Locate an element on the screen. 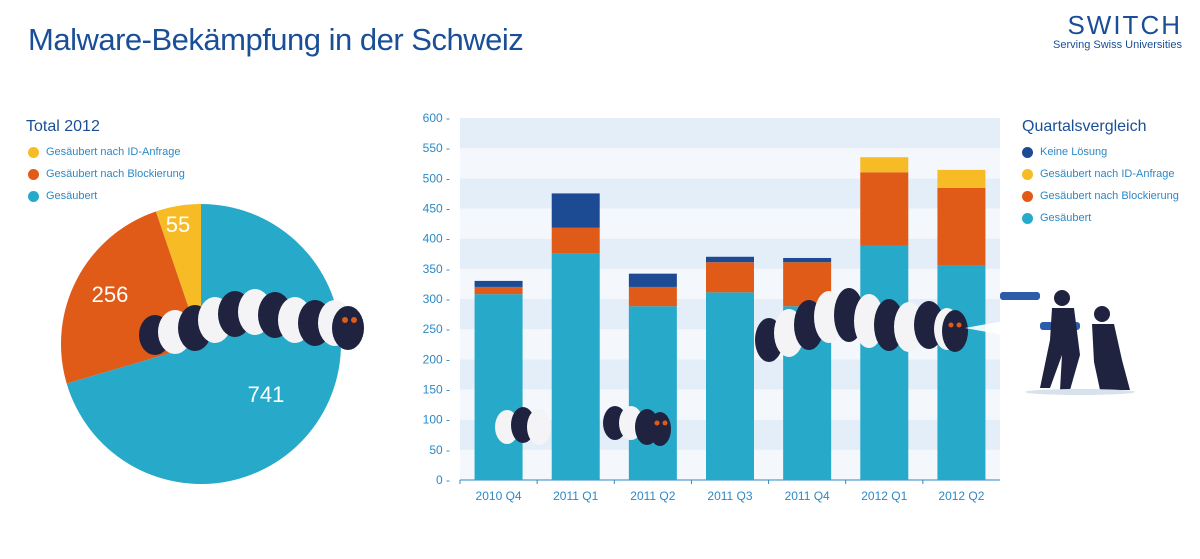  x-tick-label: 2012 Q1 is located at coordinates (884, 496).